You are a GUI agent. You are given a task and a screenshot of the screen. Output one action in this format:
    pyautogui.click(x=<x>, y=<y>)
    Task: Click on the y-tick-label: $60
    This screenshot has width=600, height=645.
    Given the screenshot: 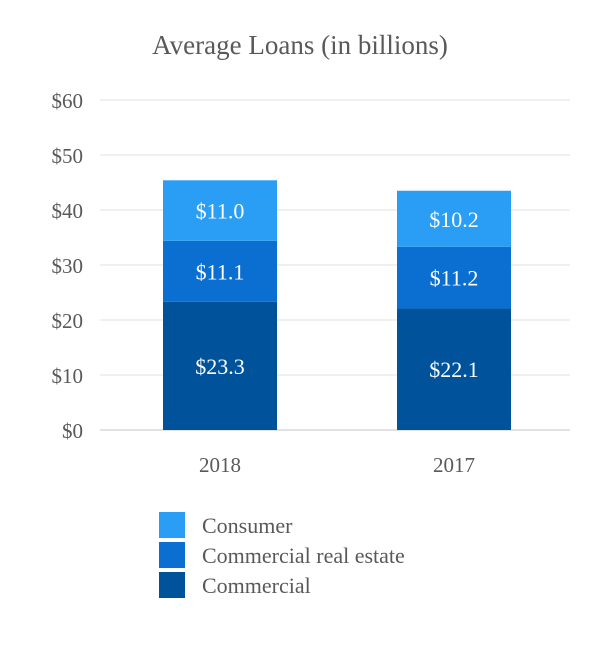 What is the action you would take?
    pyautogui.click(x=68, y=101)
    